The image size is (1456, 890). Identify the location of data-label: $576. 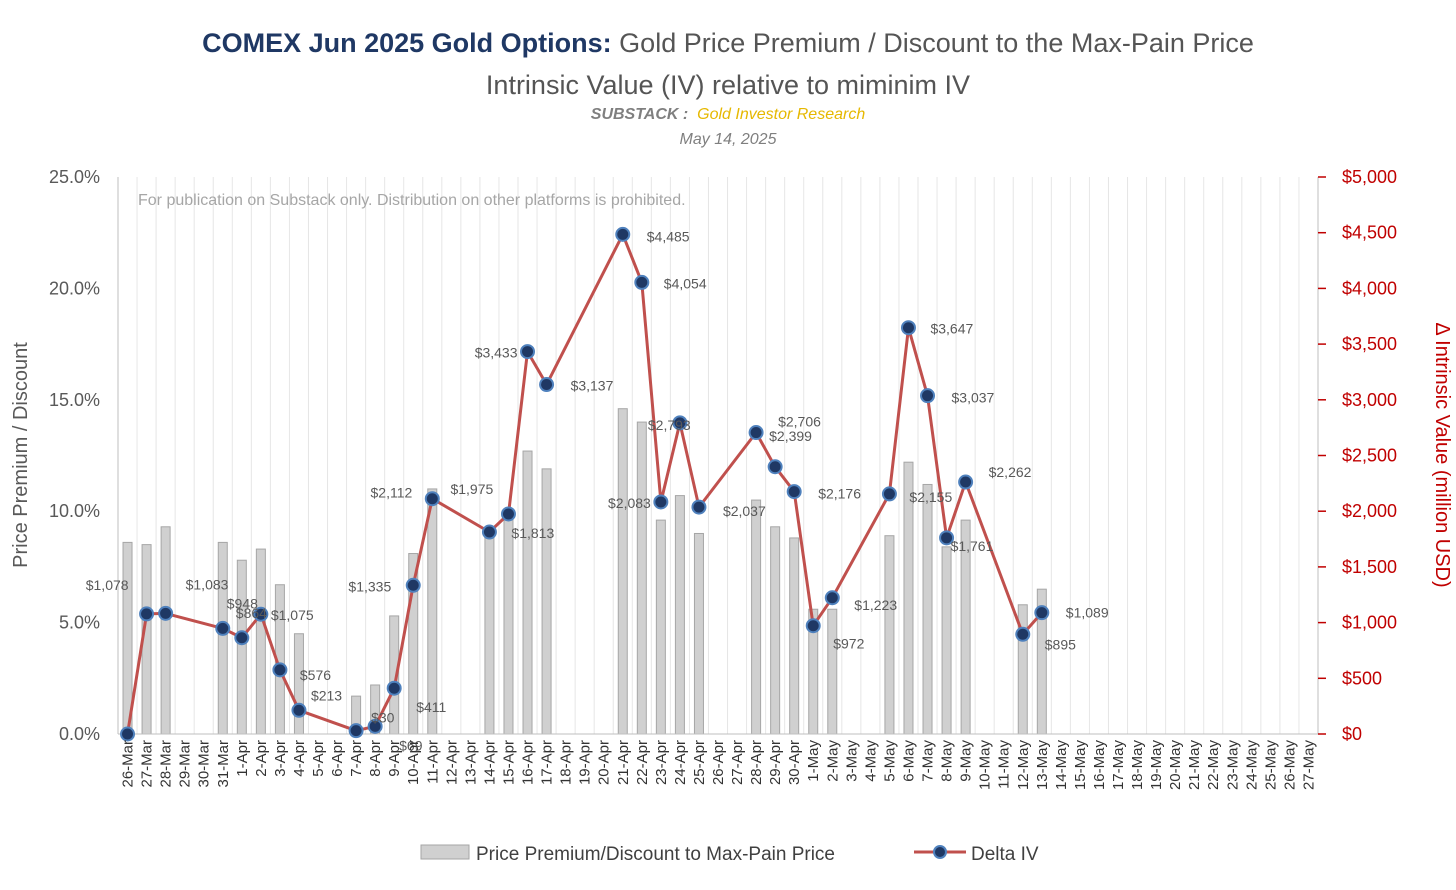
(315, 675).